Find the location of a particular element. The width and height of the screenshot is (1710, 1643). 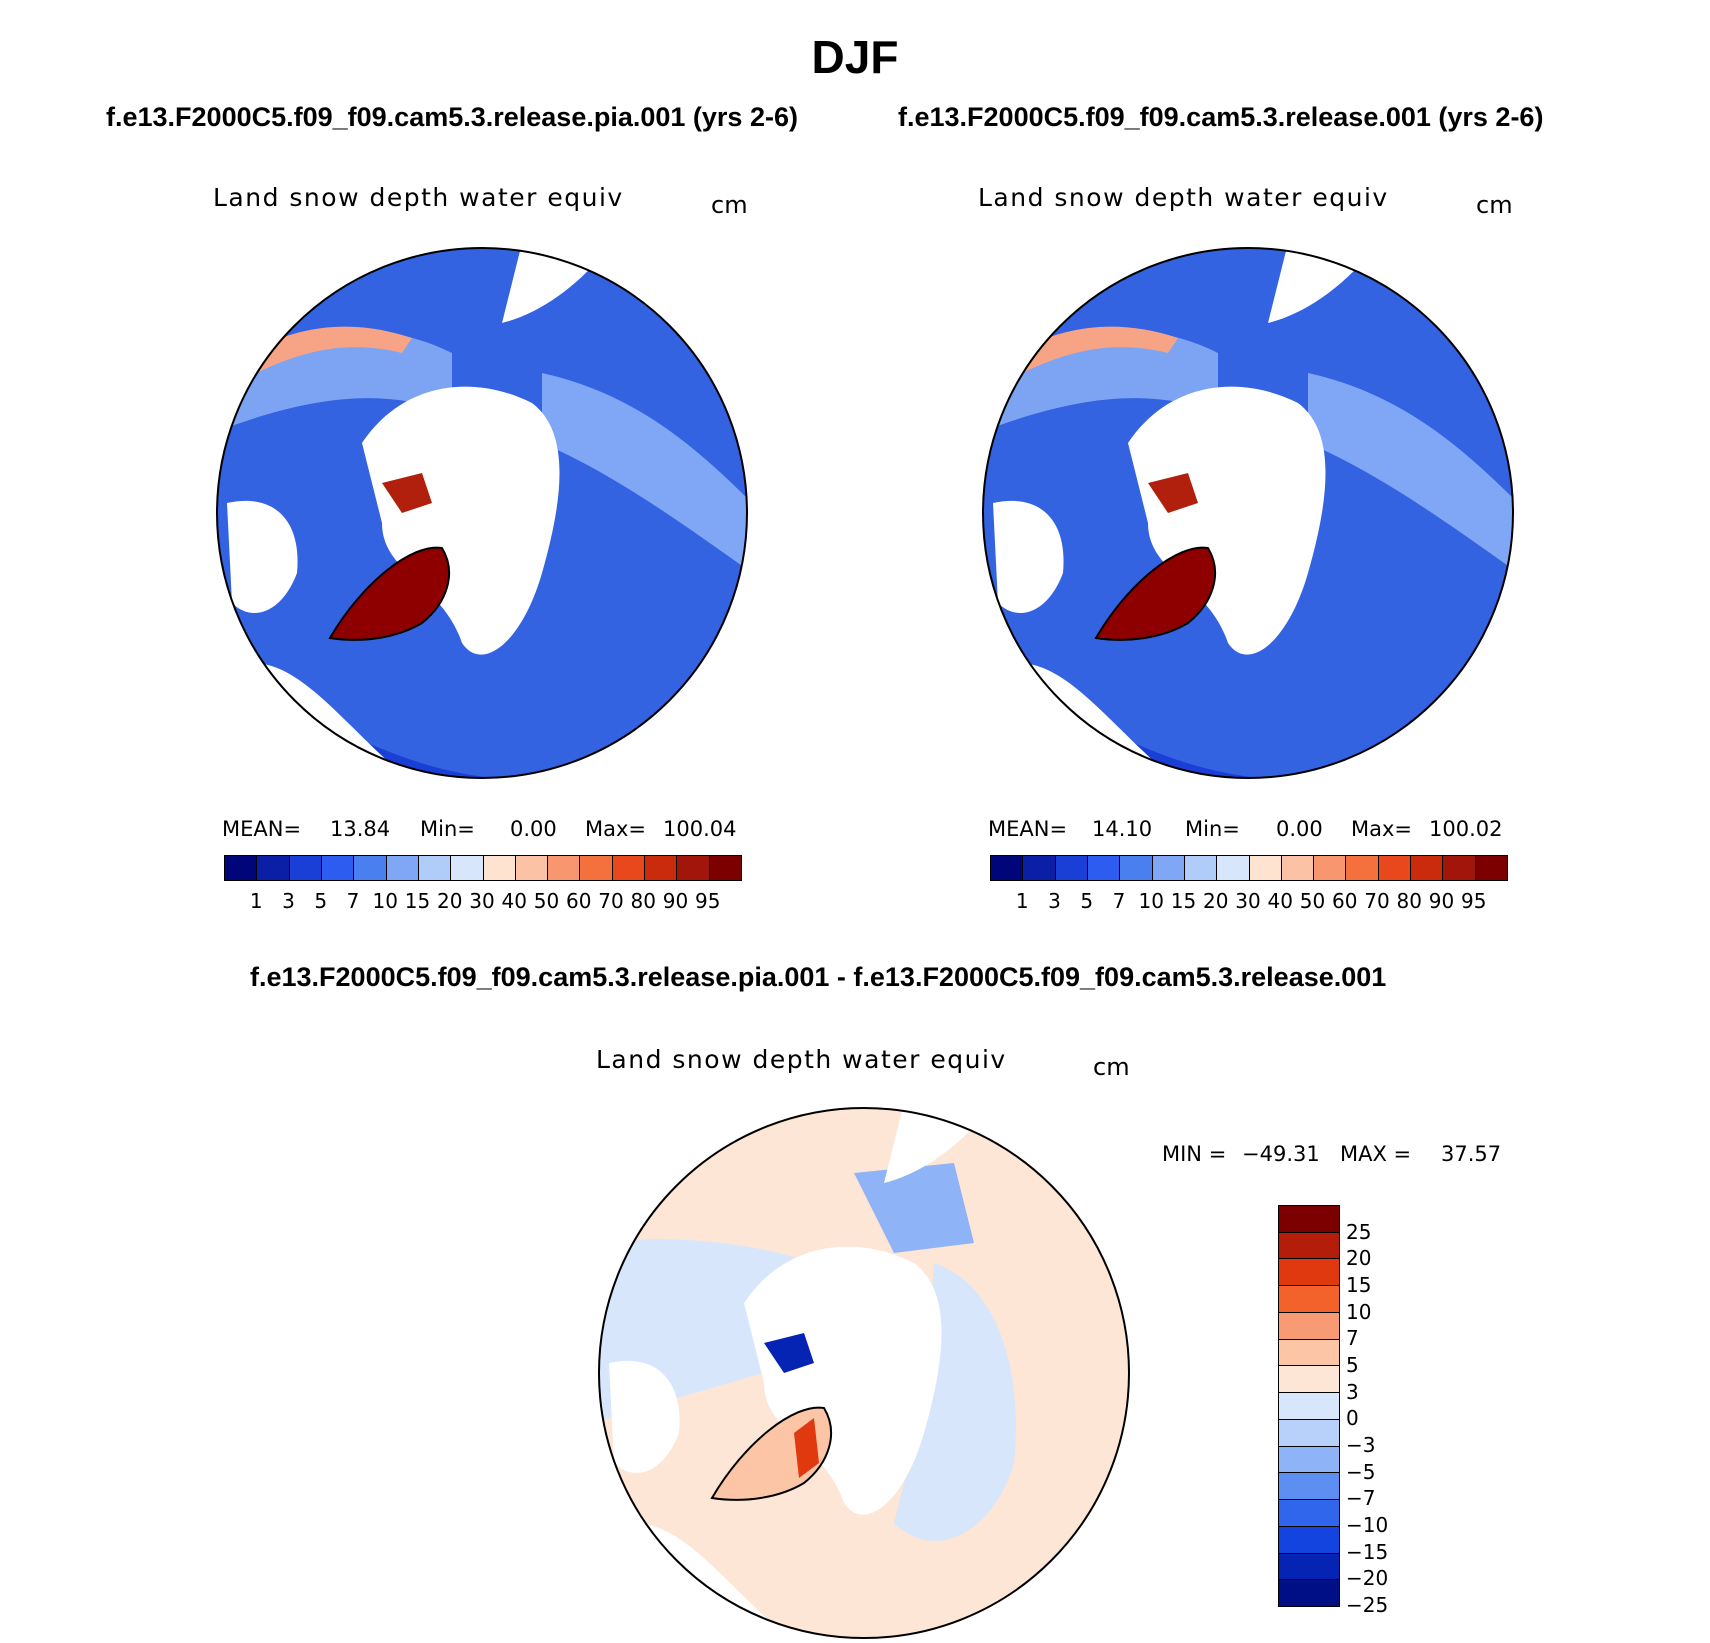

difference-colorbar-label: −7 is located at coordinates (1361, 1498).